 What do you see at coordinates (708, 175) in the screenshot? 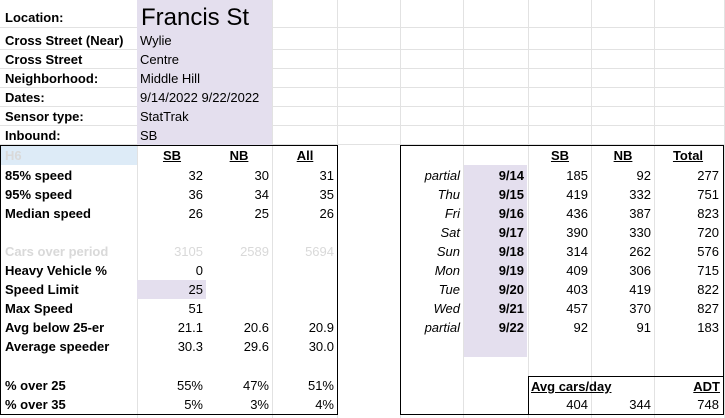
I see `daily-total: 277` at bounding box center [708, 175].